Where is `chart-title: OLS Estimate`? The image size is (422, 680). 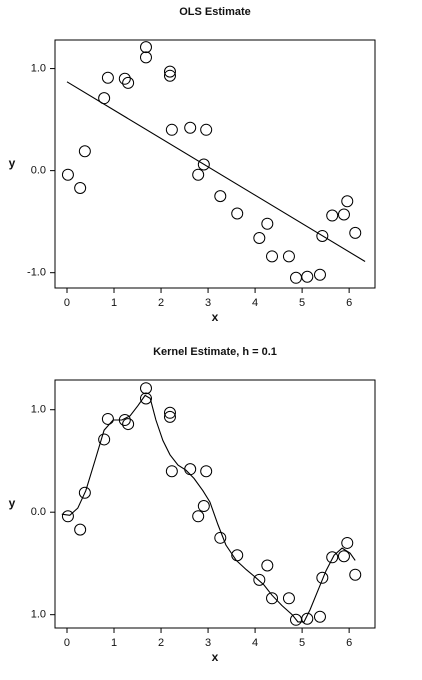 chart-title: OLS Estimate is located at coordinates (215, 12).